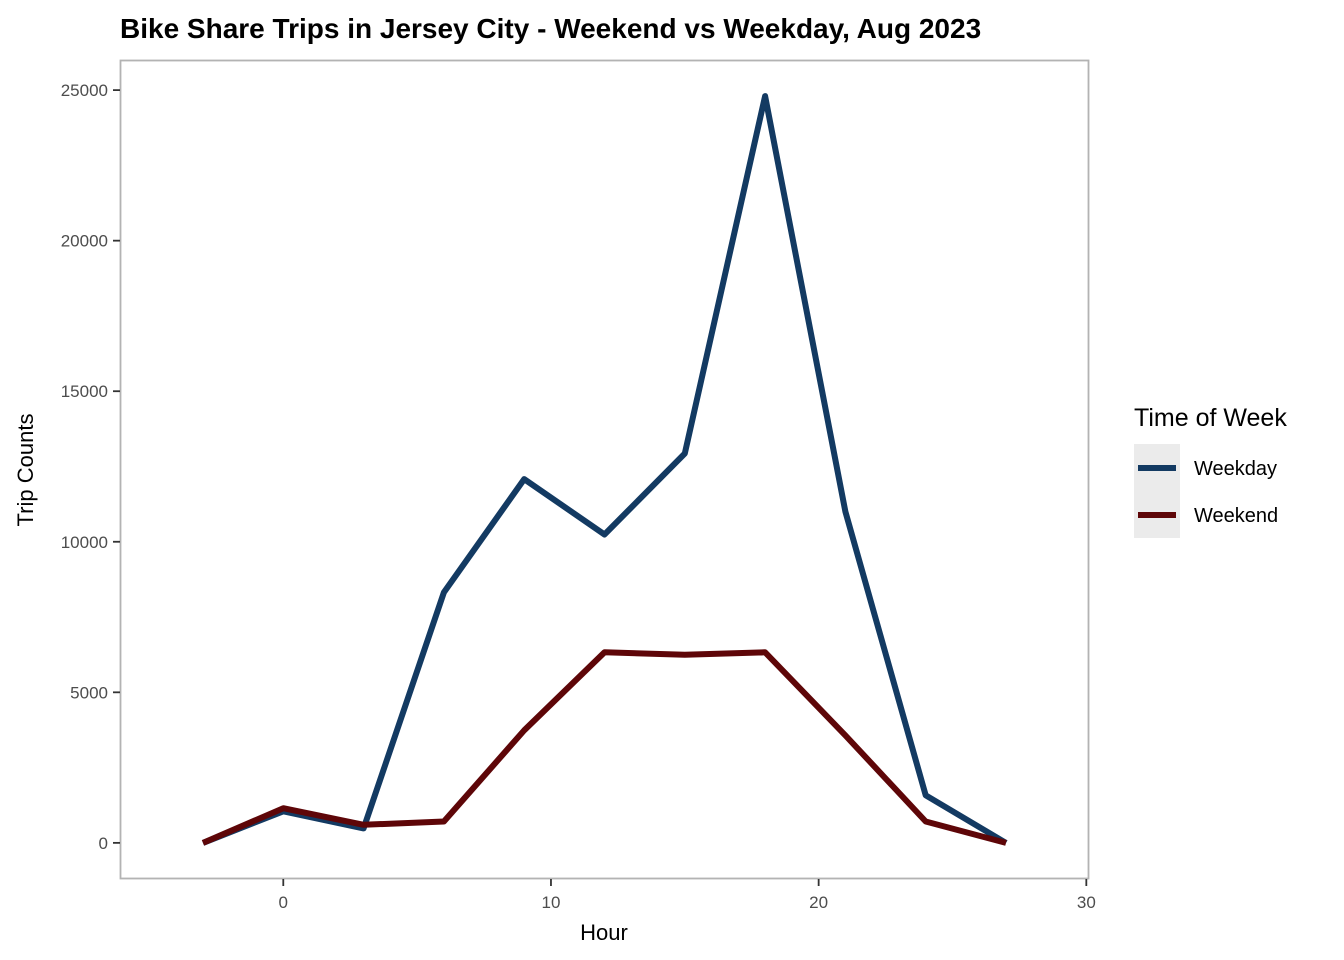 The width and height of the screenshot is (1344, 960). I want to click on y-tick-label: 15000, so click(84, 391).